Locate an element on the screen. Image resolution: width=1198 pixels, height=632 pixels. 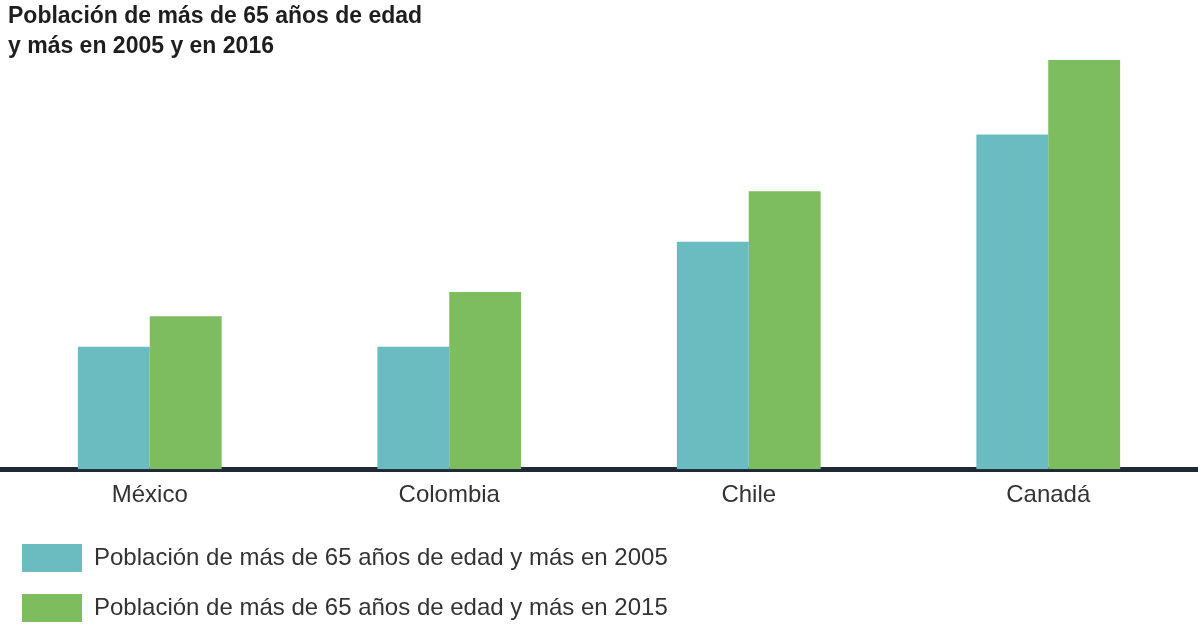
legend-label: Población de más de 65 años de edad y más en 2005 is located at coordinates (381, 556).